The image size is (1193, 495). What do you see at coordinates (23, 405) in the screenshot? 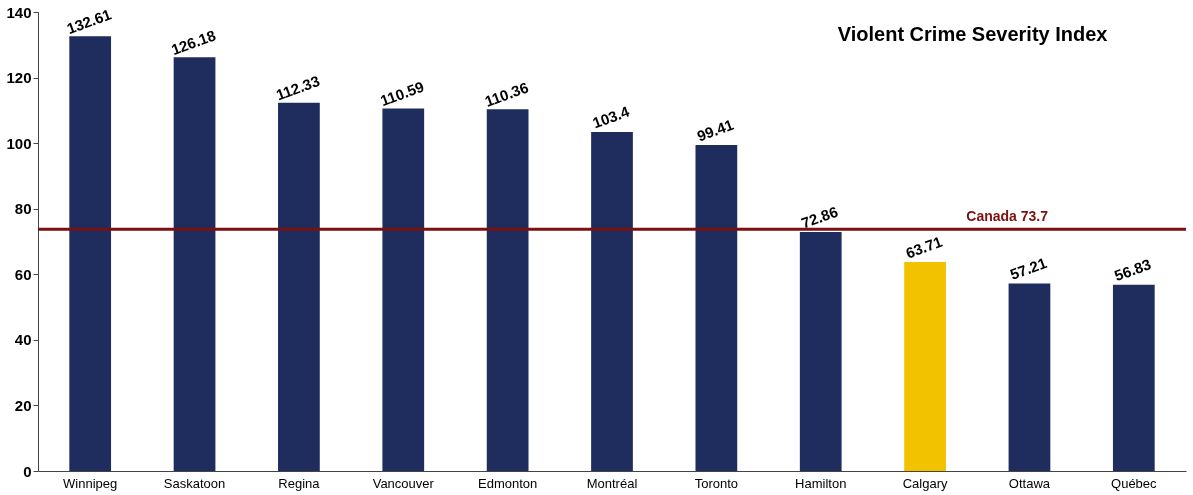
I see `y-tick-label: 20` at bounding box center [23, 405].